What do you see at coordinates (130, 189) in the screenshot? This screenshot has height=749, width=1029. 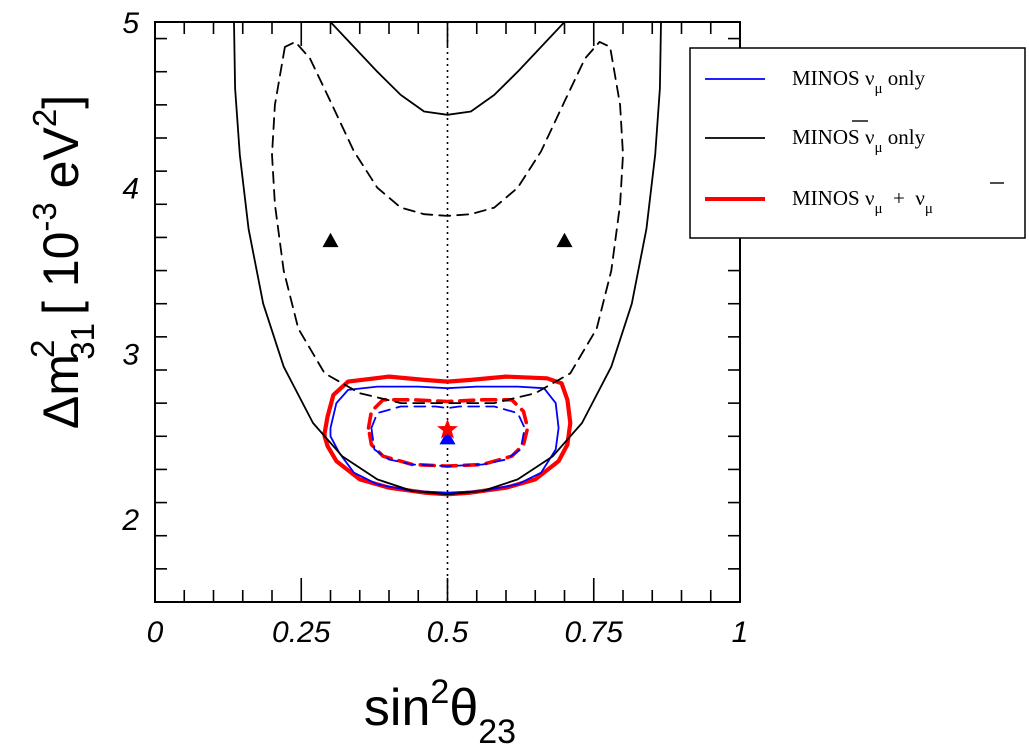 I see `y-tick-label: 4` at bounding box center [130, 189].